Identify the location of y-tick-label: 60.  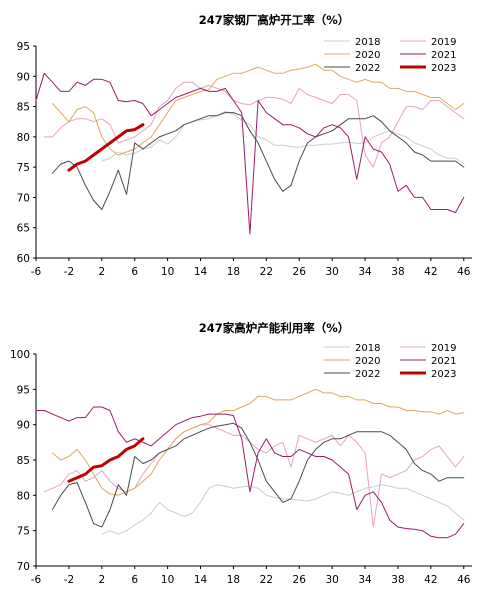
(23, 259).